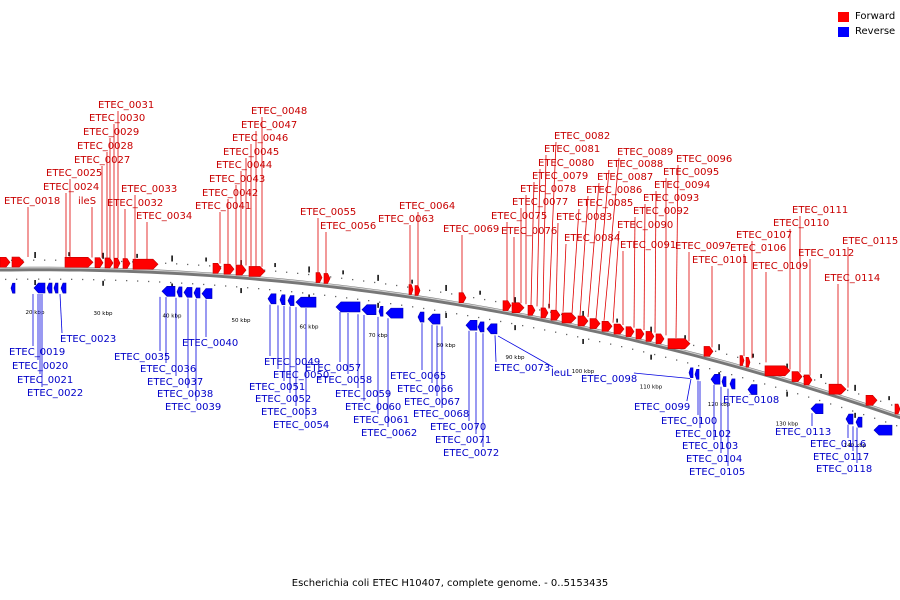 The height and width of the screenshot is (600, 900). Describe the element at coordinates (441, 414) in the screenshot. I see `reverse-gene-label: ETEC_0068` at that location.